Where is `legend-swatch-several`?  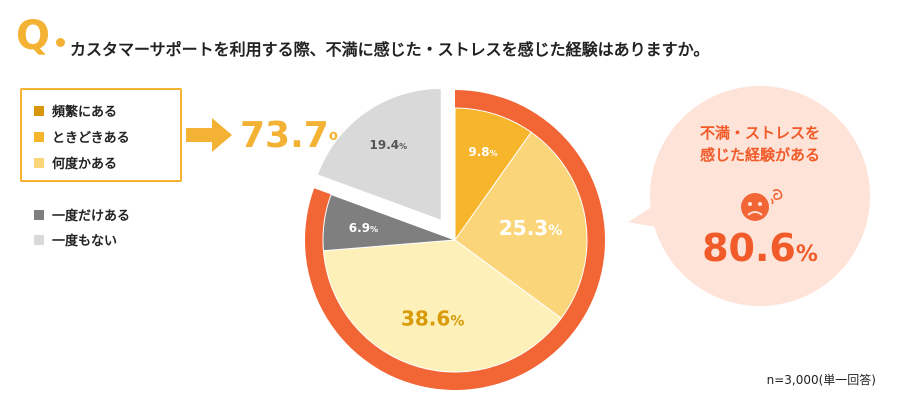 legend-swatch-several is located at coordinates (39, 162).